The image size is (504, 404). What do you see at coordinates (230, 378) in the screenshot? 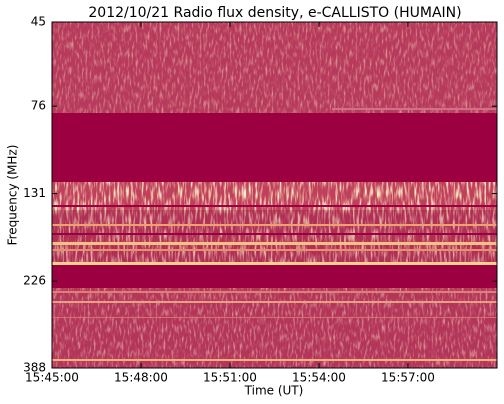
I see `x-tick-label: 15:51:00` at bounding box center [230, 378].